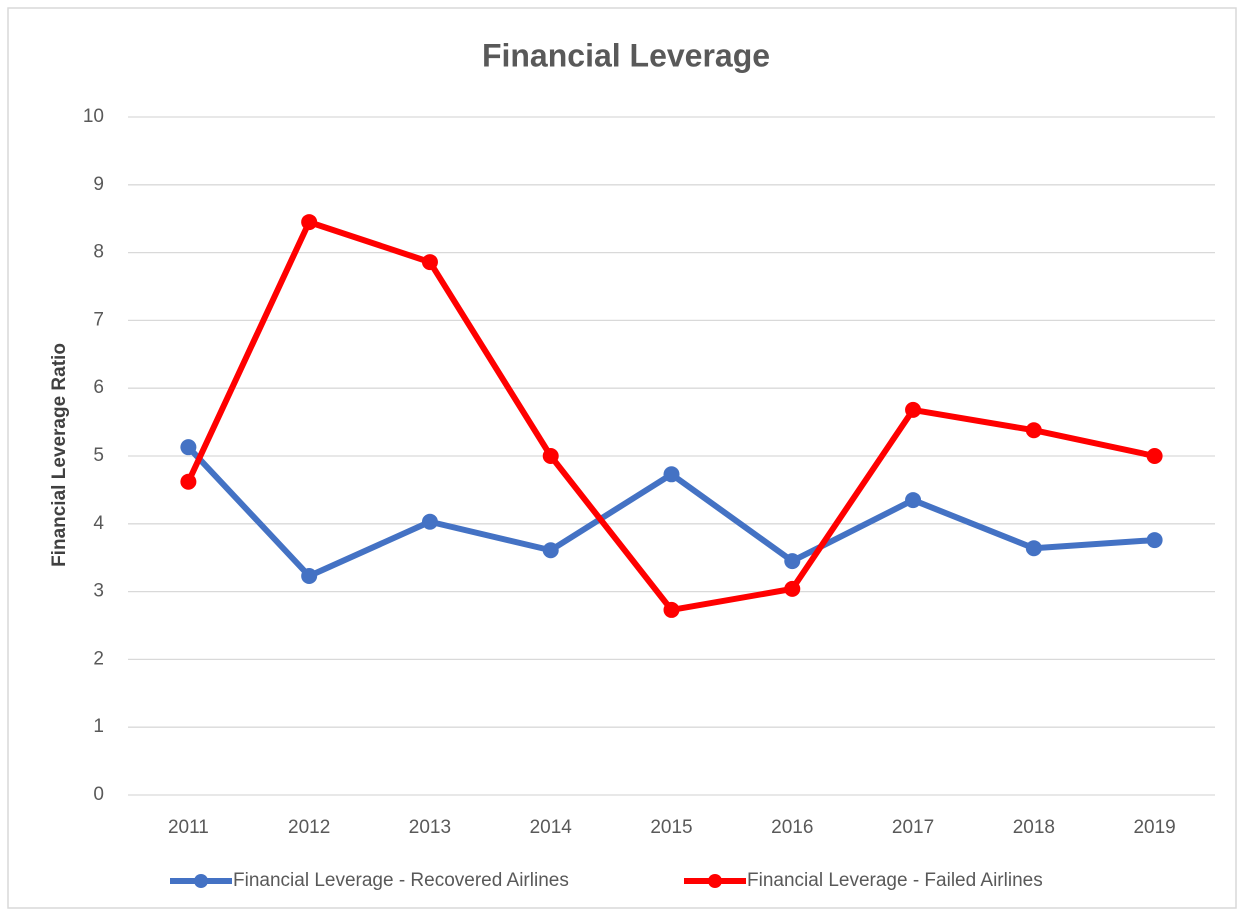 This screenshot has width=1243, height=916. What do you see at coordinates (98, 523) in the screenshot?
I see `y-tick-label: 4` at bounding box center [98, 523].